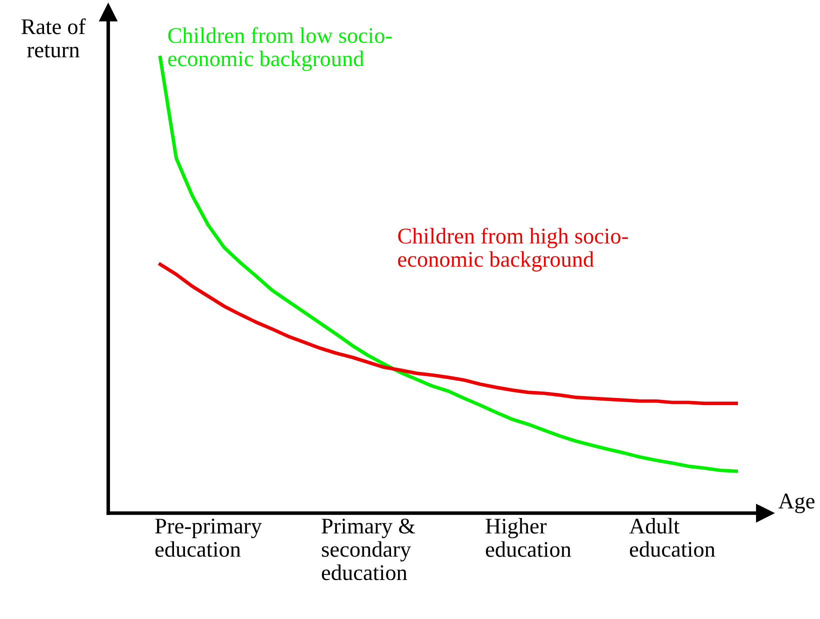  I want to click on x-tick-label: Primary & secondary education, so click(369, 549).